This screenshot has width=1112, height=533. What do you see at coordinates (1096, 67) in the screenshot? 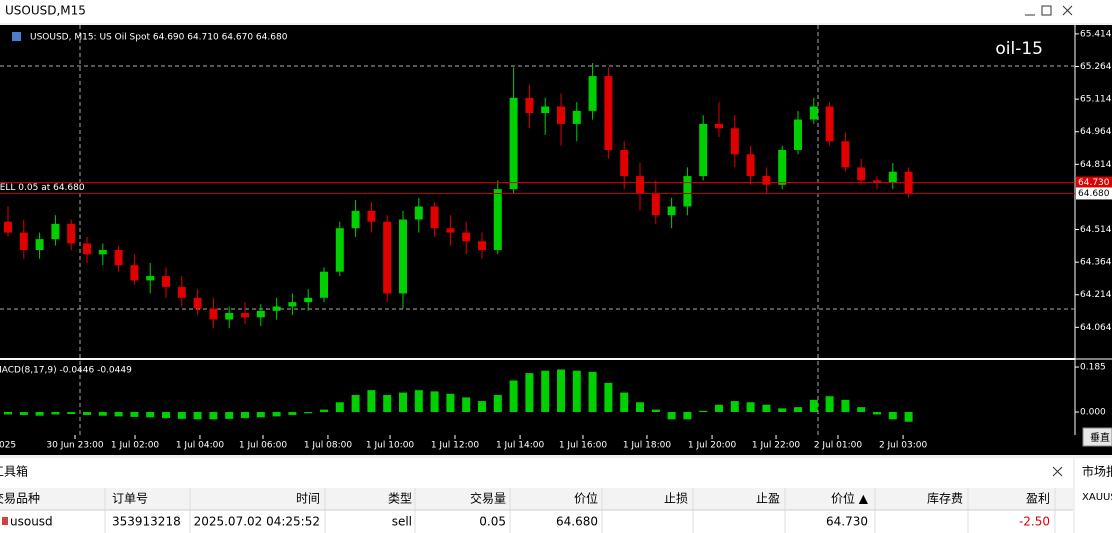
I see `y-tick-label: 65.264` at bounding box center [1096, 67].